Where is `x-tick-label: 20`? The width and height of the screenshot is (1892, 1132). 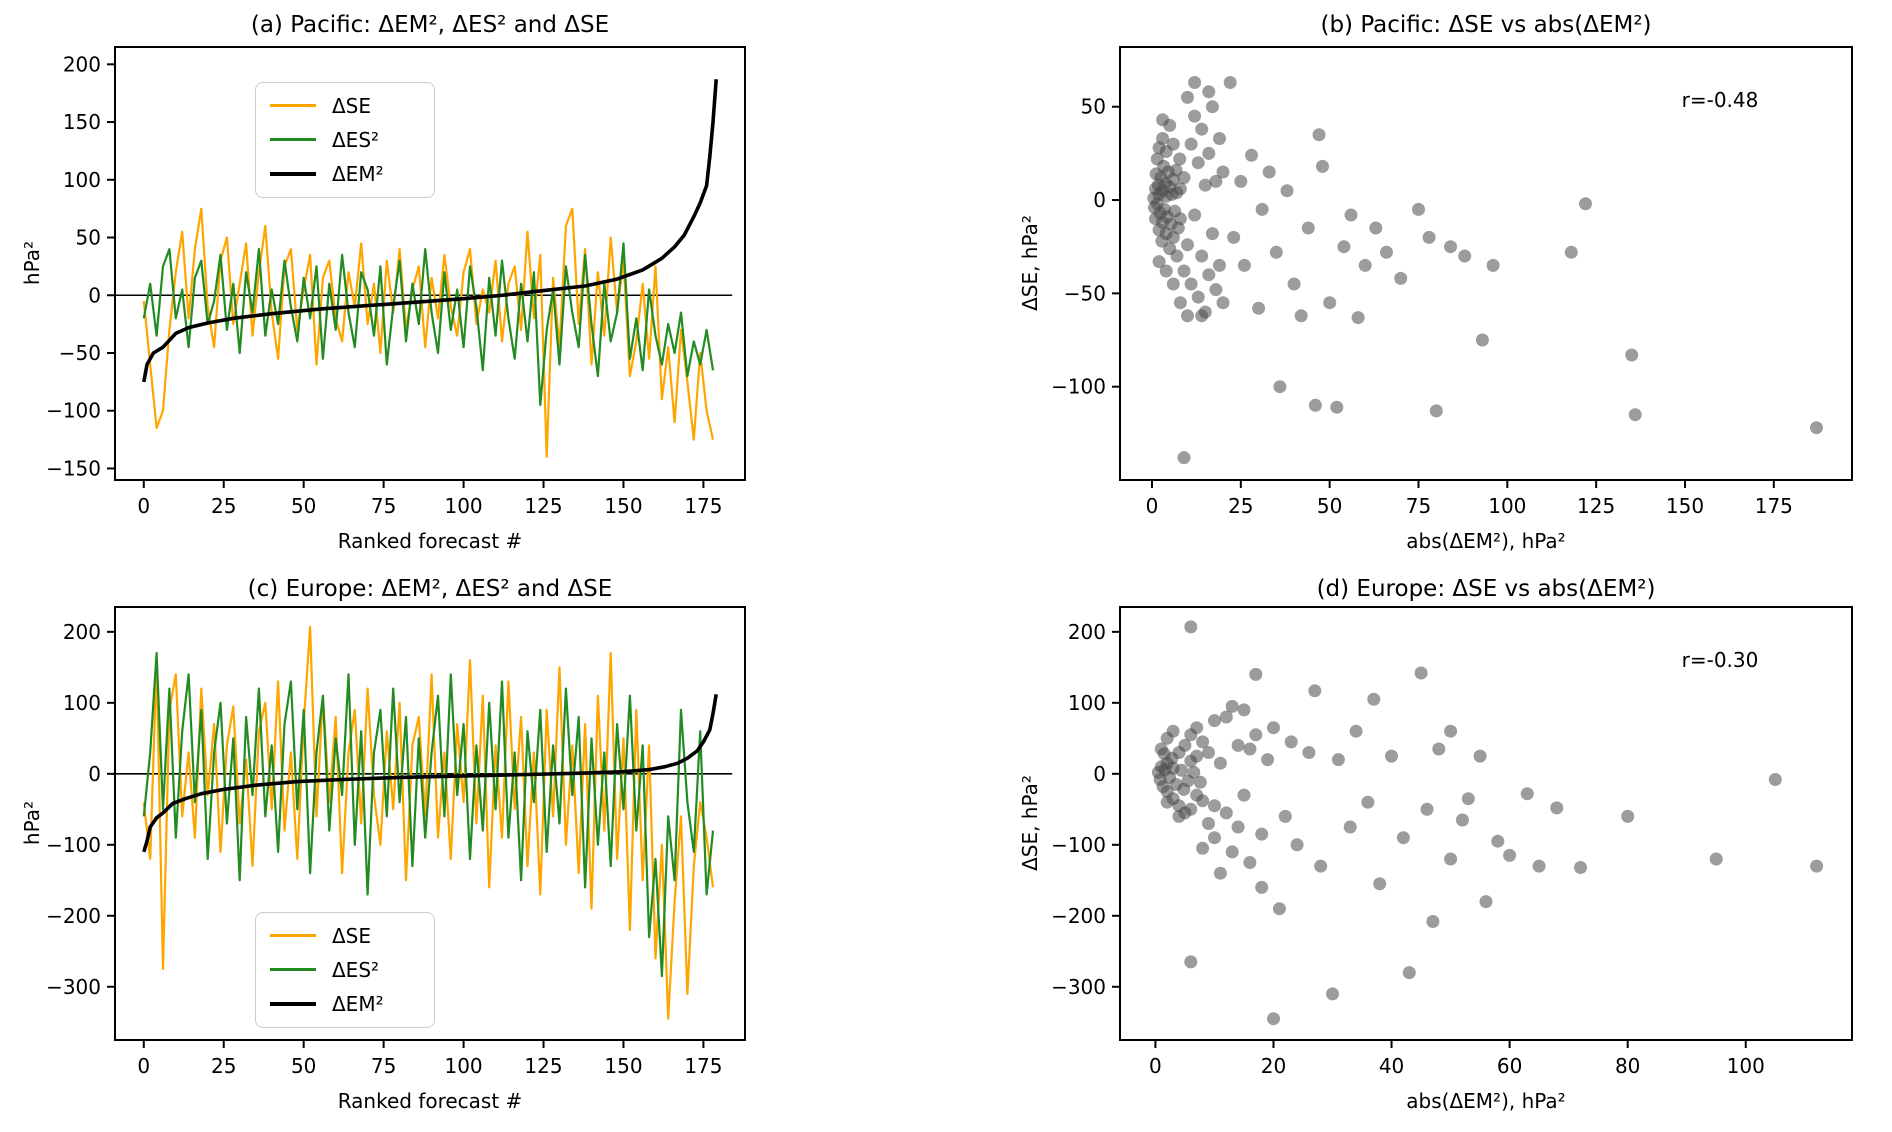 x-tick-label: 20 is located at coordinates (1273, 1066).